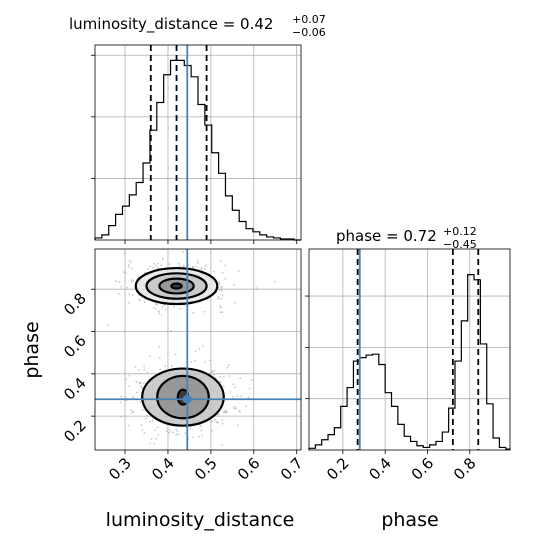 This screenshot has height=550, width=550. What do you see at coordinates (178, 142) in the screenshot?
I see `luminosity-distance-quantile-lines` at bounding box center [178, 142].